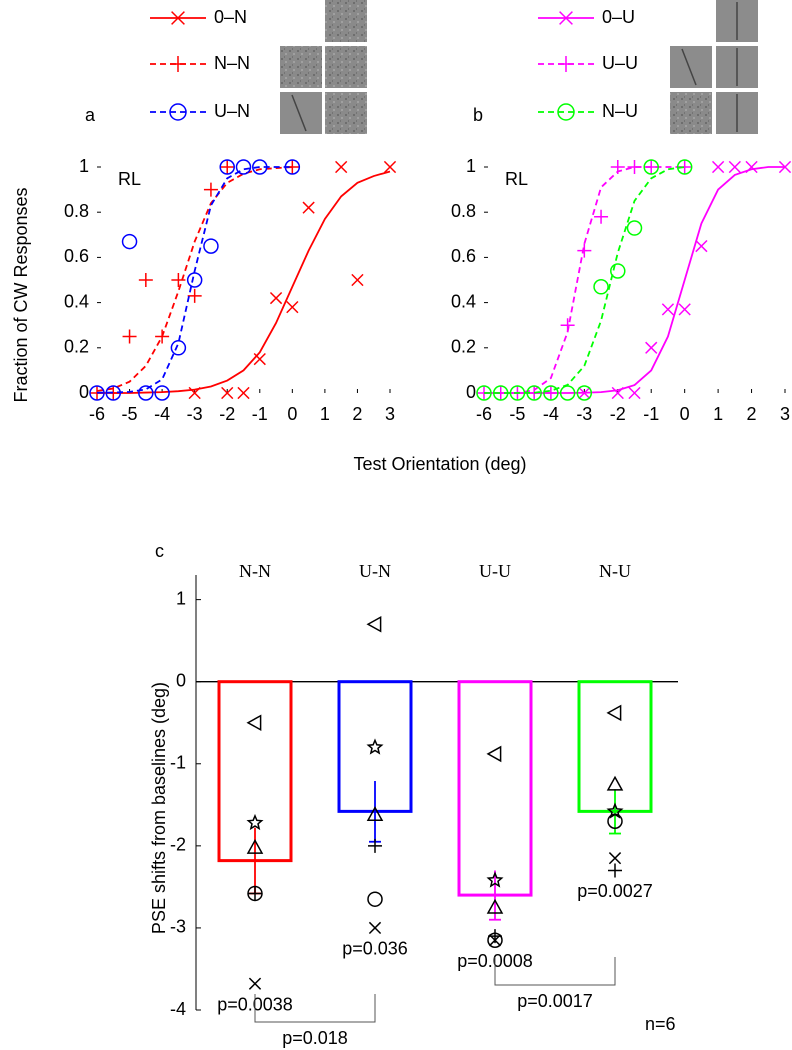  Describe the element at coordinates (618, 17) in the screenshot. I see `legend-label: 0–U` at that location.